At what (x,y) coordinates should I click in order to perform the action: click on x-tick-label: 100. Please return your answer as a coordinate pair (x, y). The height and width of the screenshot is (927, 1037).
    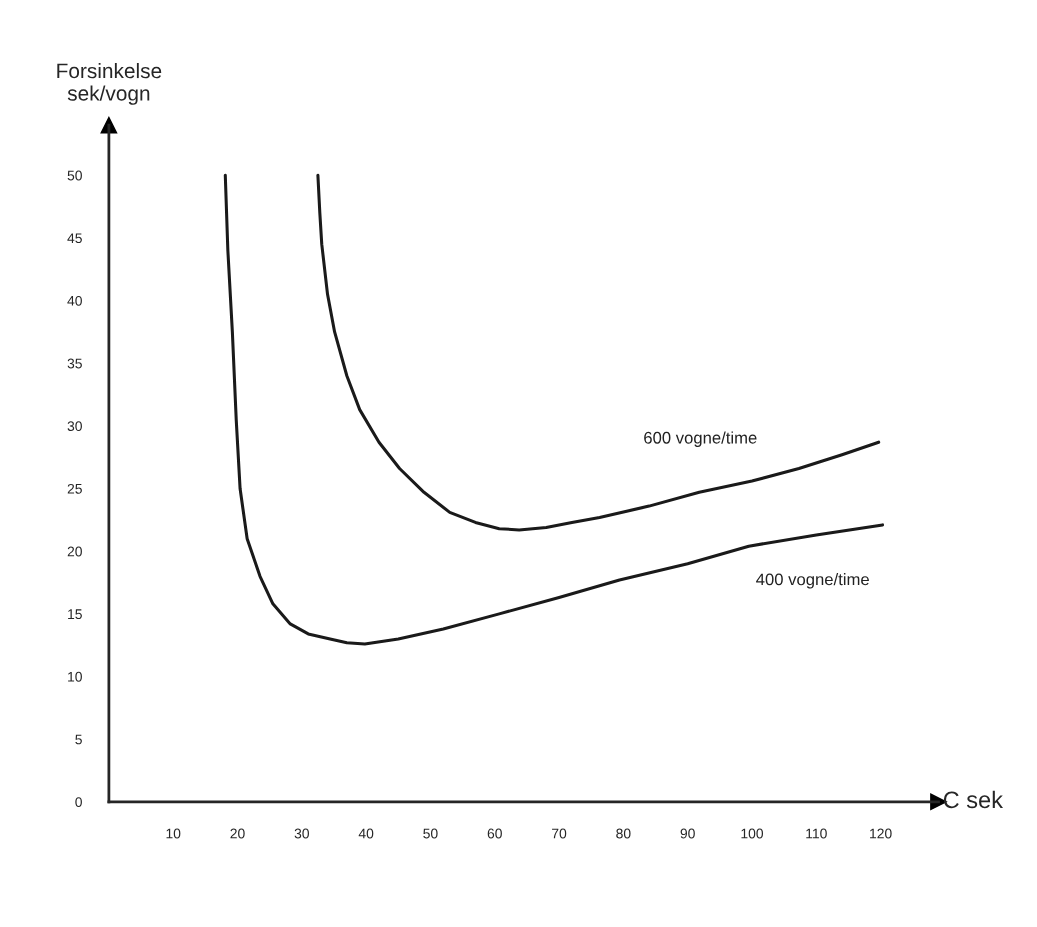
    Looking at the image, I should click on (752, 833).